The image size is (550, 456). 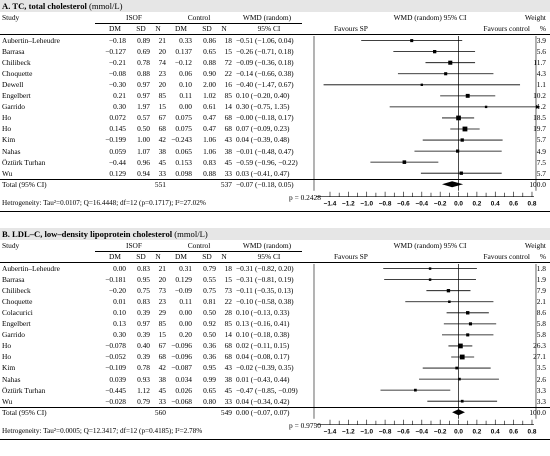 What do you see at coordinates (265, 85) in the screenshot?
I see `wmd-ci-value: −0.40 (−1.47, 0.67)` at bounding box center [265, 85].